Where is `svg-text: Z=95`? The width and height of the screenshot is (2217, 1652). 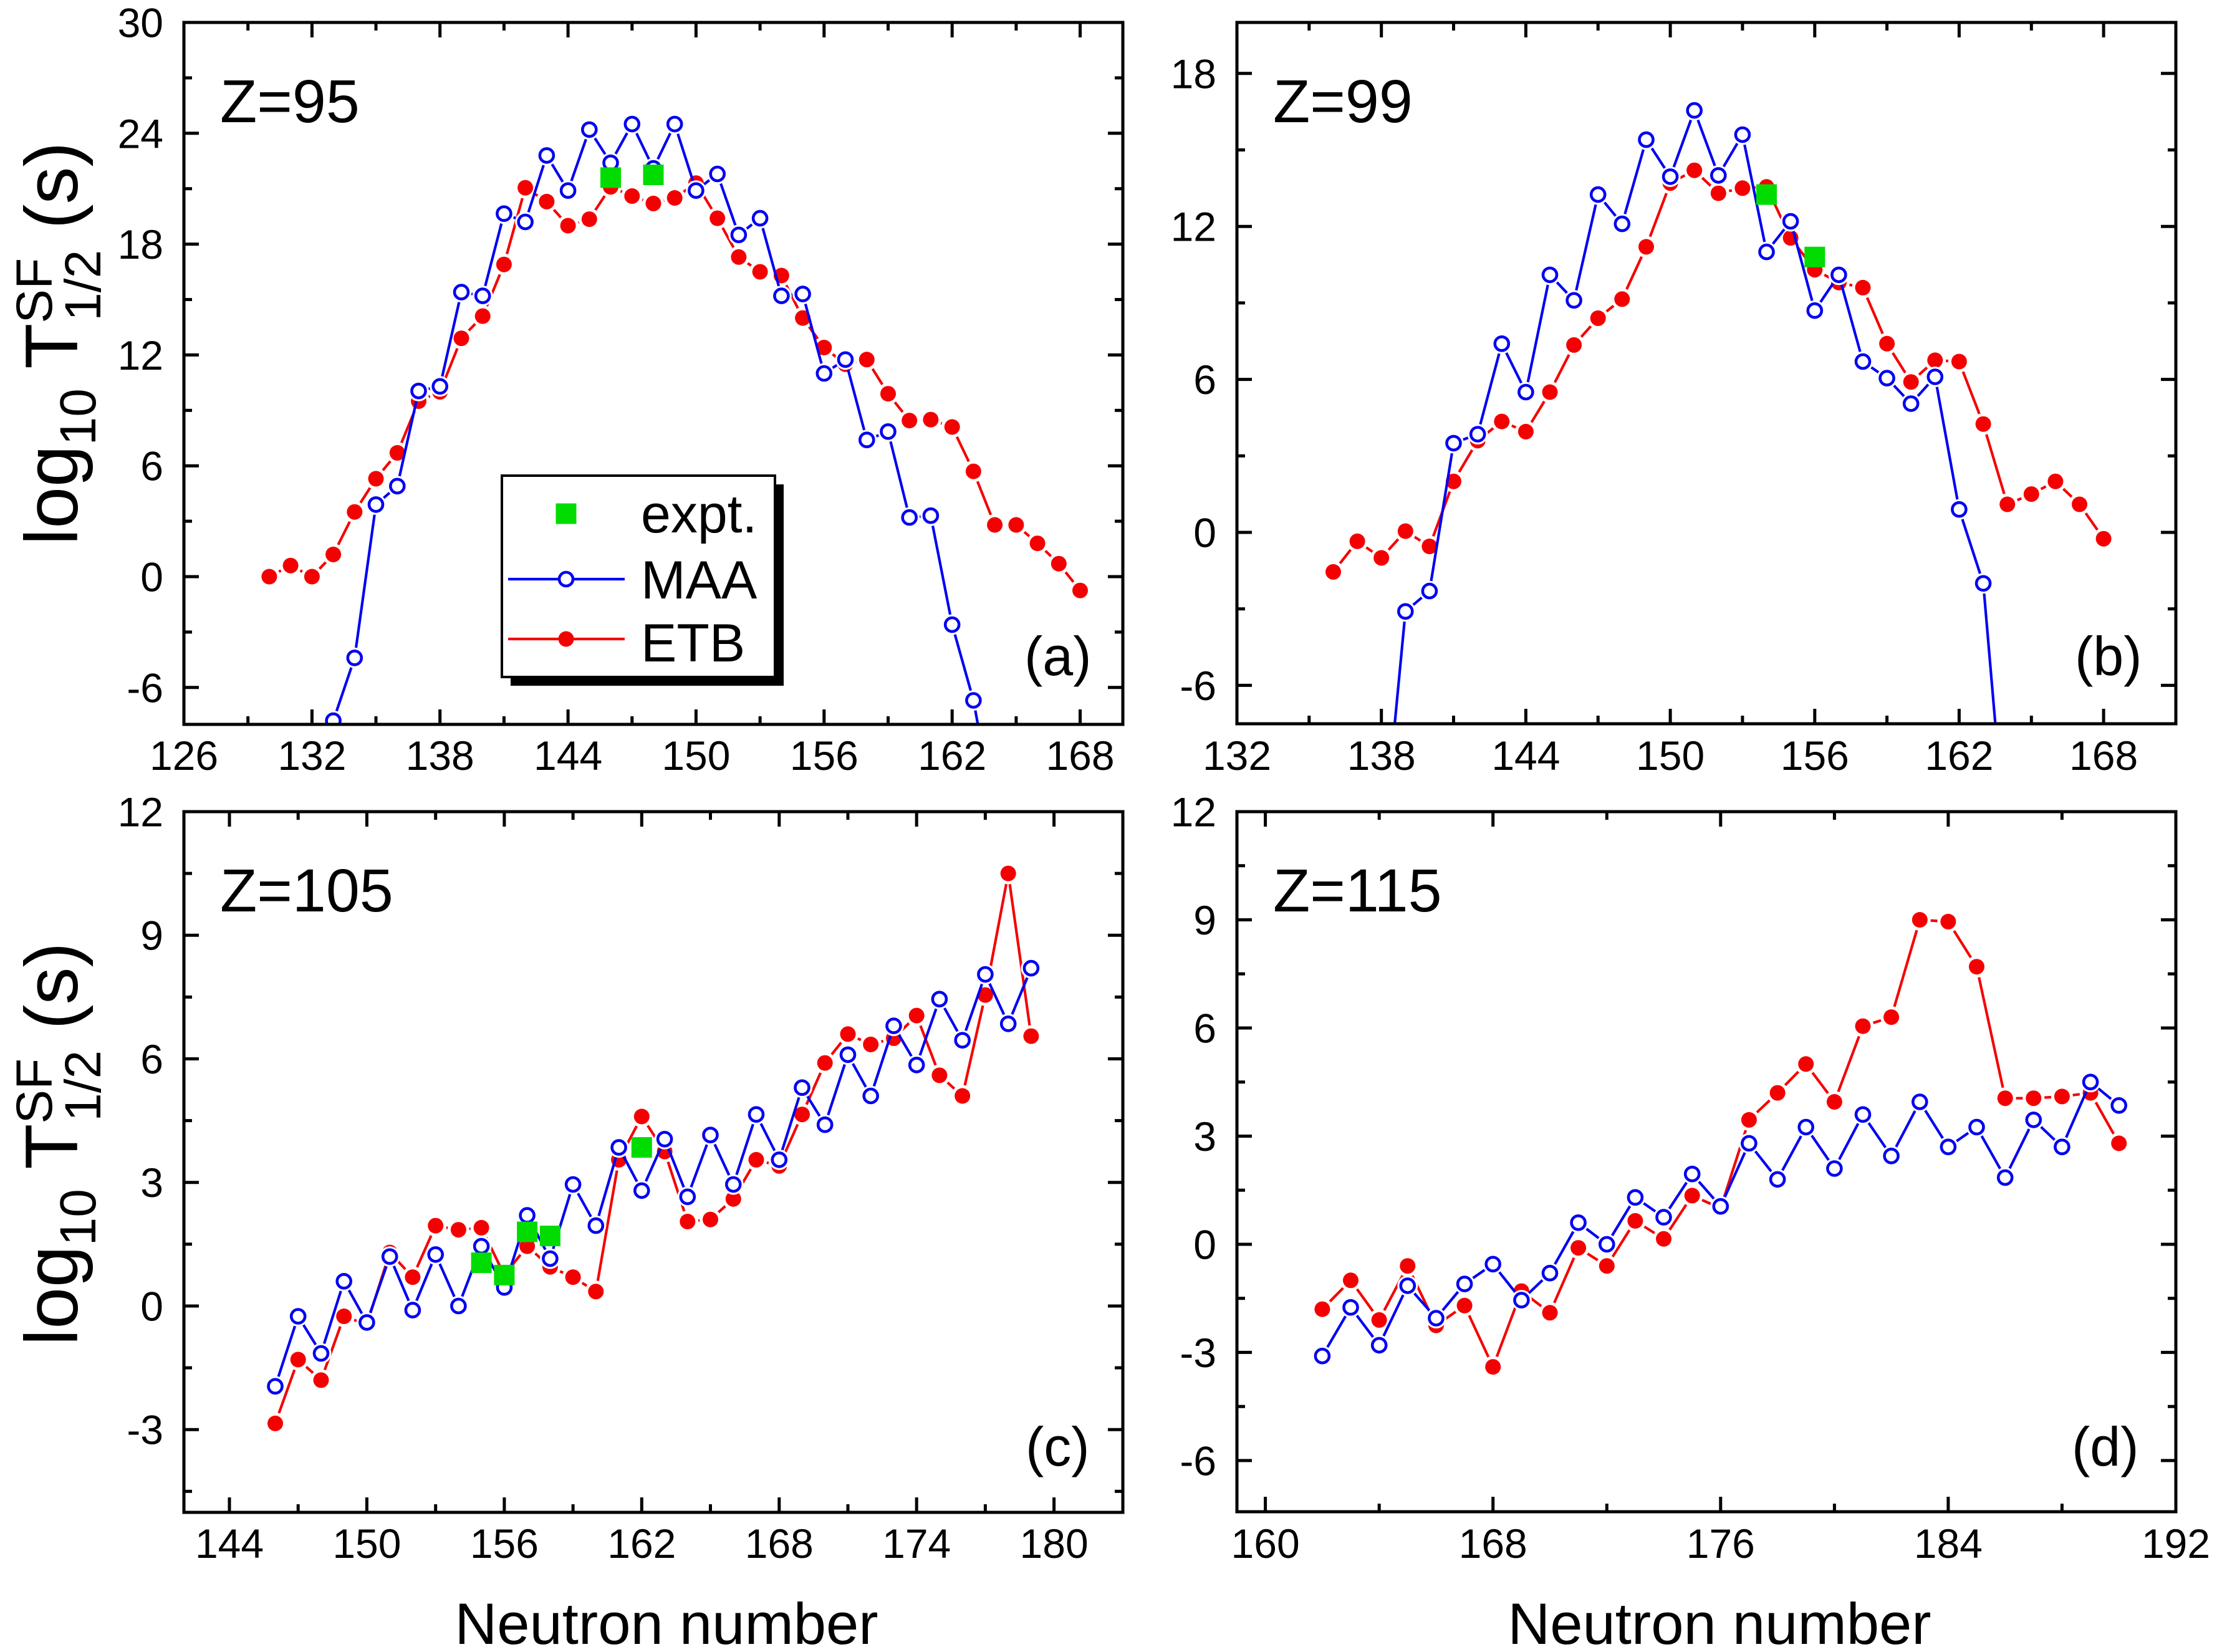 svg-text: Z=95 is located at coordinates (290, 101).